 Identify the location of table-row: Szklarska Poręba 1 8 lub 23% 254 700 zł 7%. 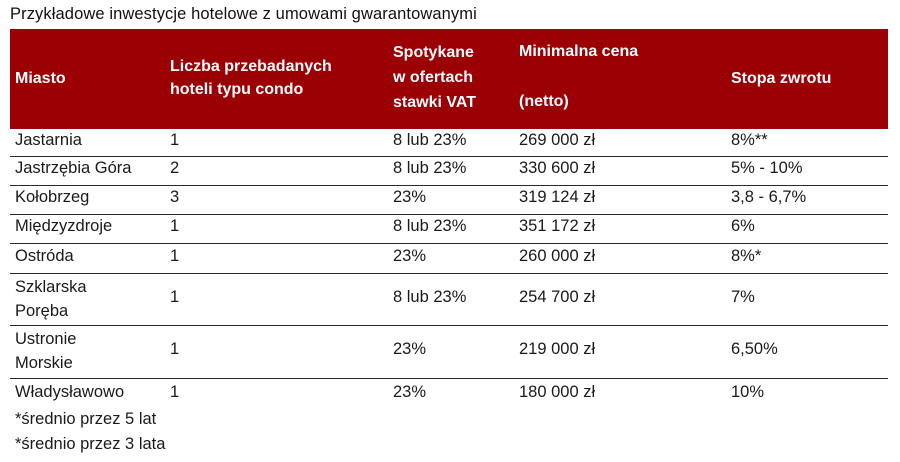
(449, 300).